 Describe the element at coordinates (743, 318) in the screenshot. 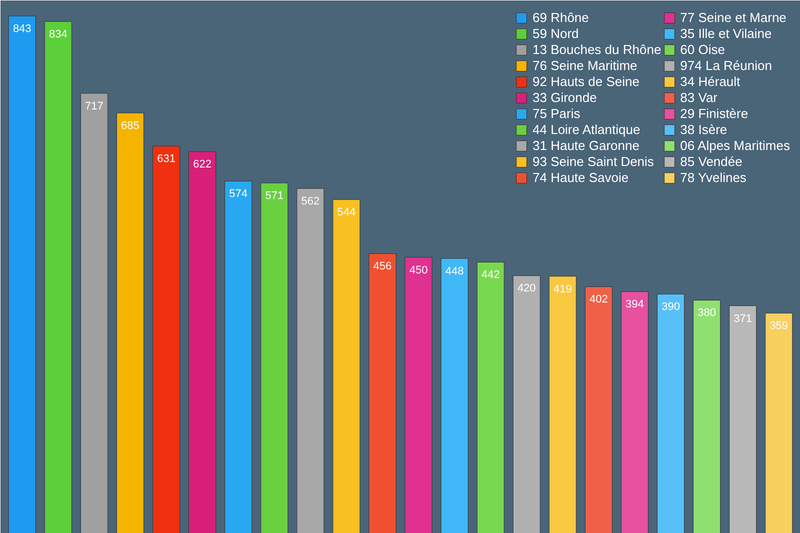

I see `data-label: 371` at that location.